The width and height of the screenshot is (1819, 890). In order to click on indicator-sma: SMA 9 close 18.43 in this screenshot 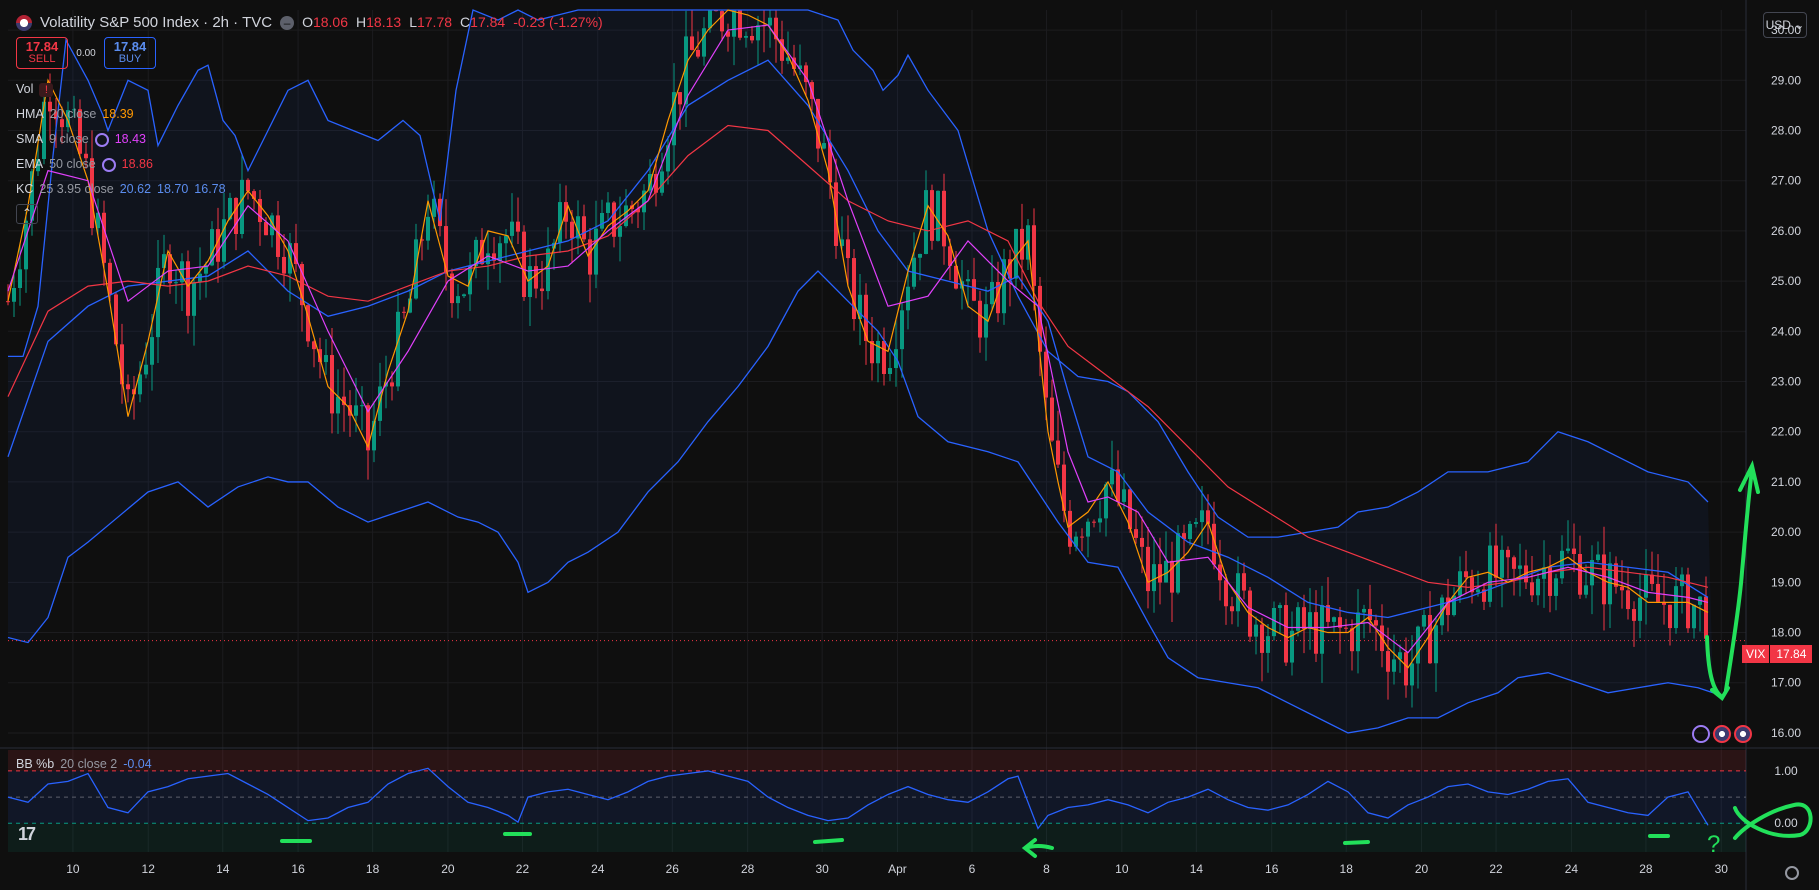, I will do `click(81, 139)`.